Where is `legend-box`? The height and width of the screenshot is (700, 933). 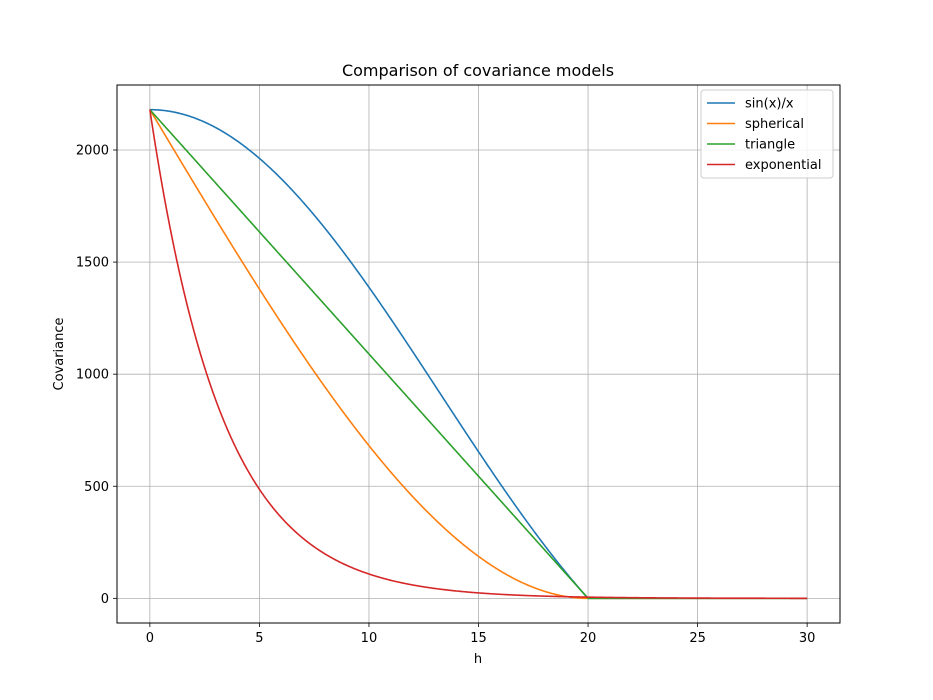
legend-box is located at coordinates (767, 134).